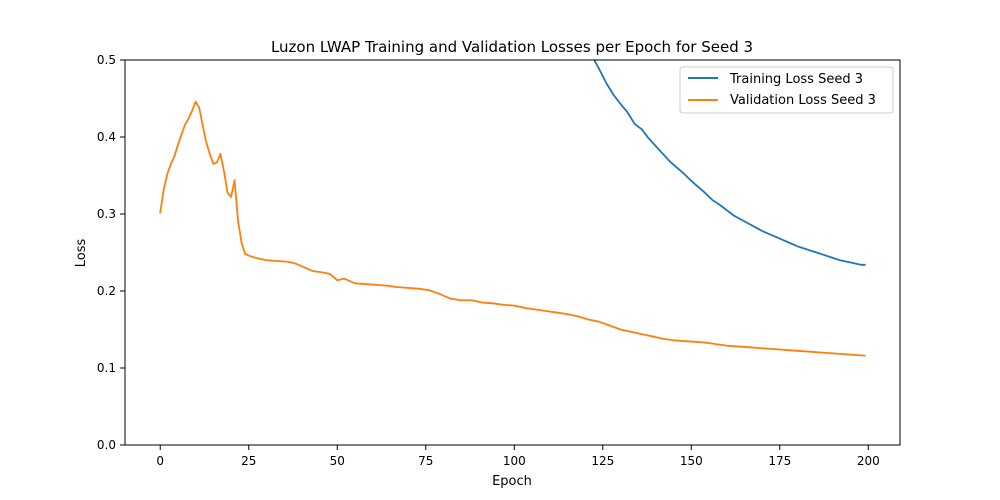 This screenshot has height=500, width=1000. What do you see at coordinates (512, 481) in the screenshot?
I see `x-axis-label: Epoch` at bounding box center [512, 481].